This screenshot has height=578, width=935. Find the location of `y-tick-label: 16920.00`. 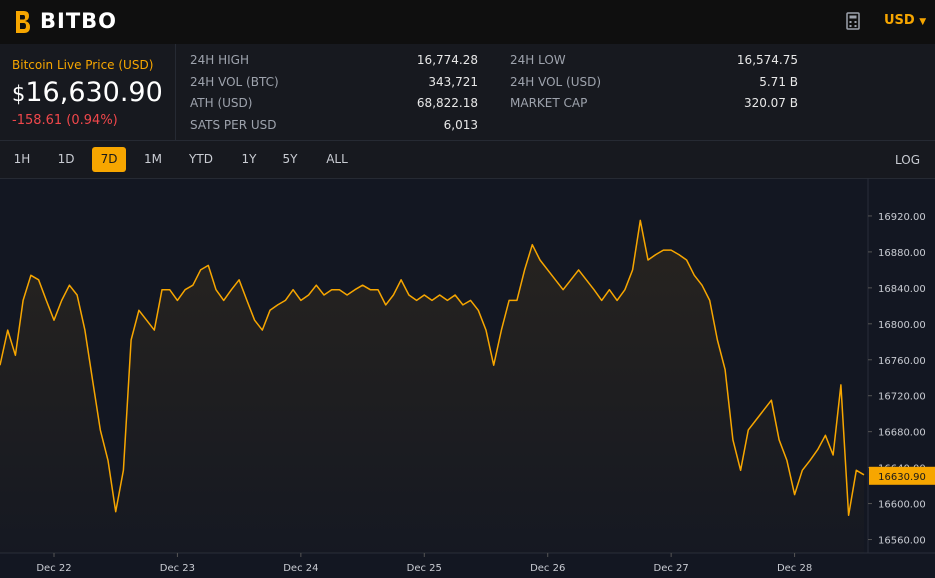

y-tick-label: 16920.00 is located at coordinates (902, 217).